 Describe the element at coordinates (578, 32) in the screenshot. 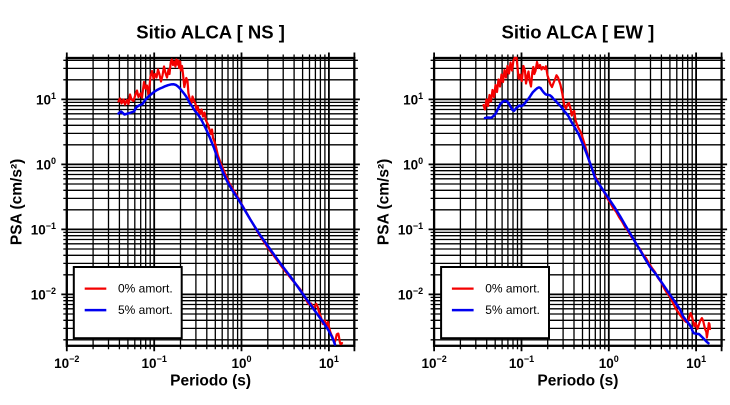

I see `svg-text: Sitio ALCA [ EW ]` at that location.